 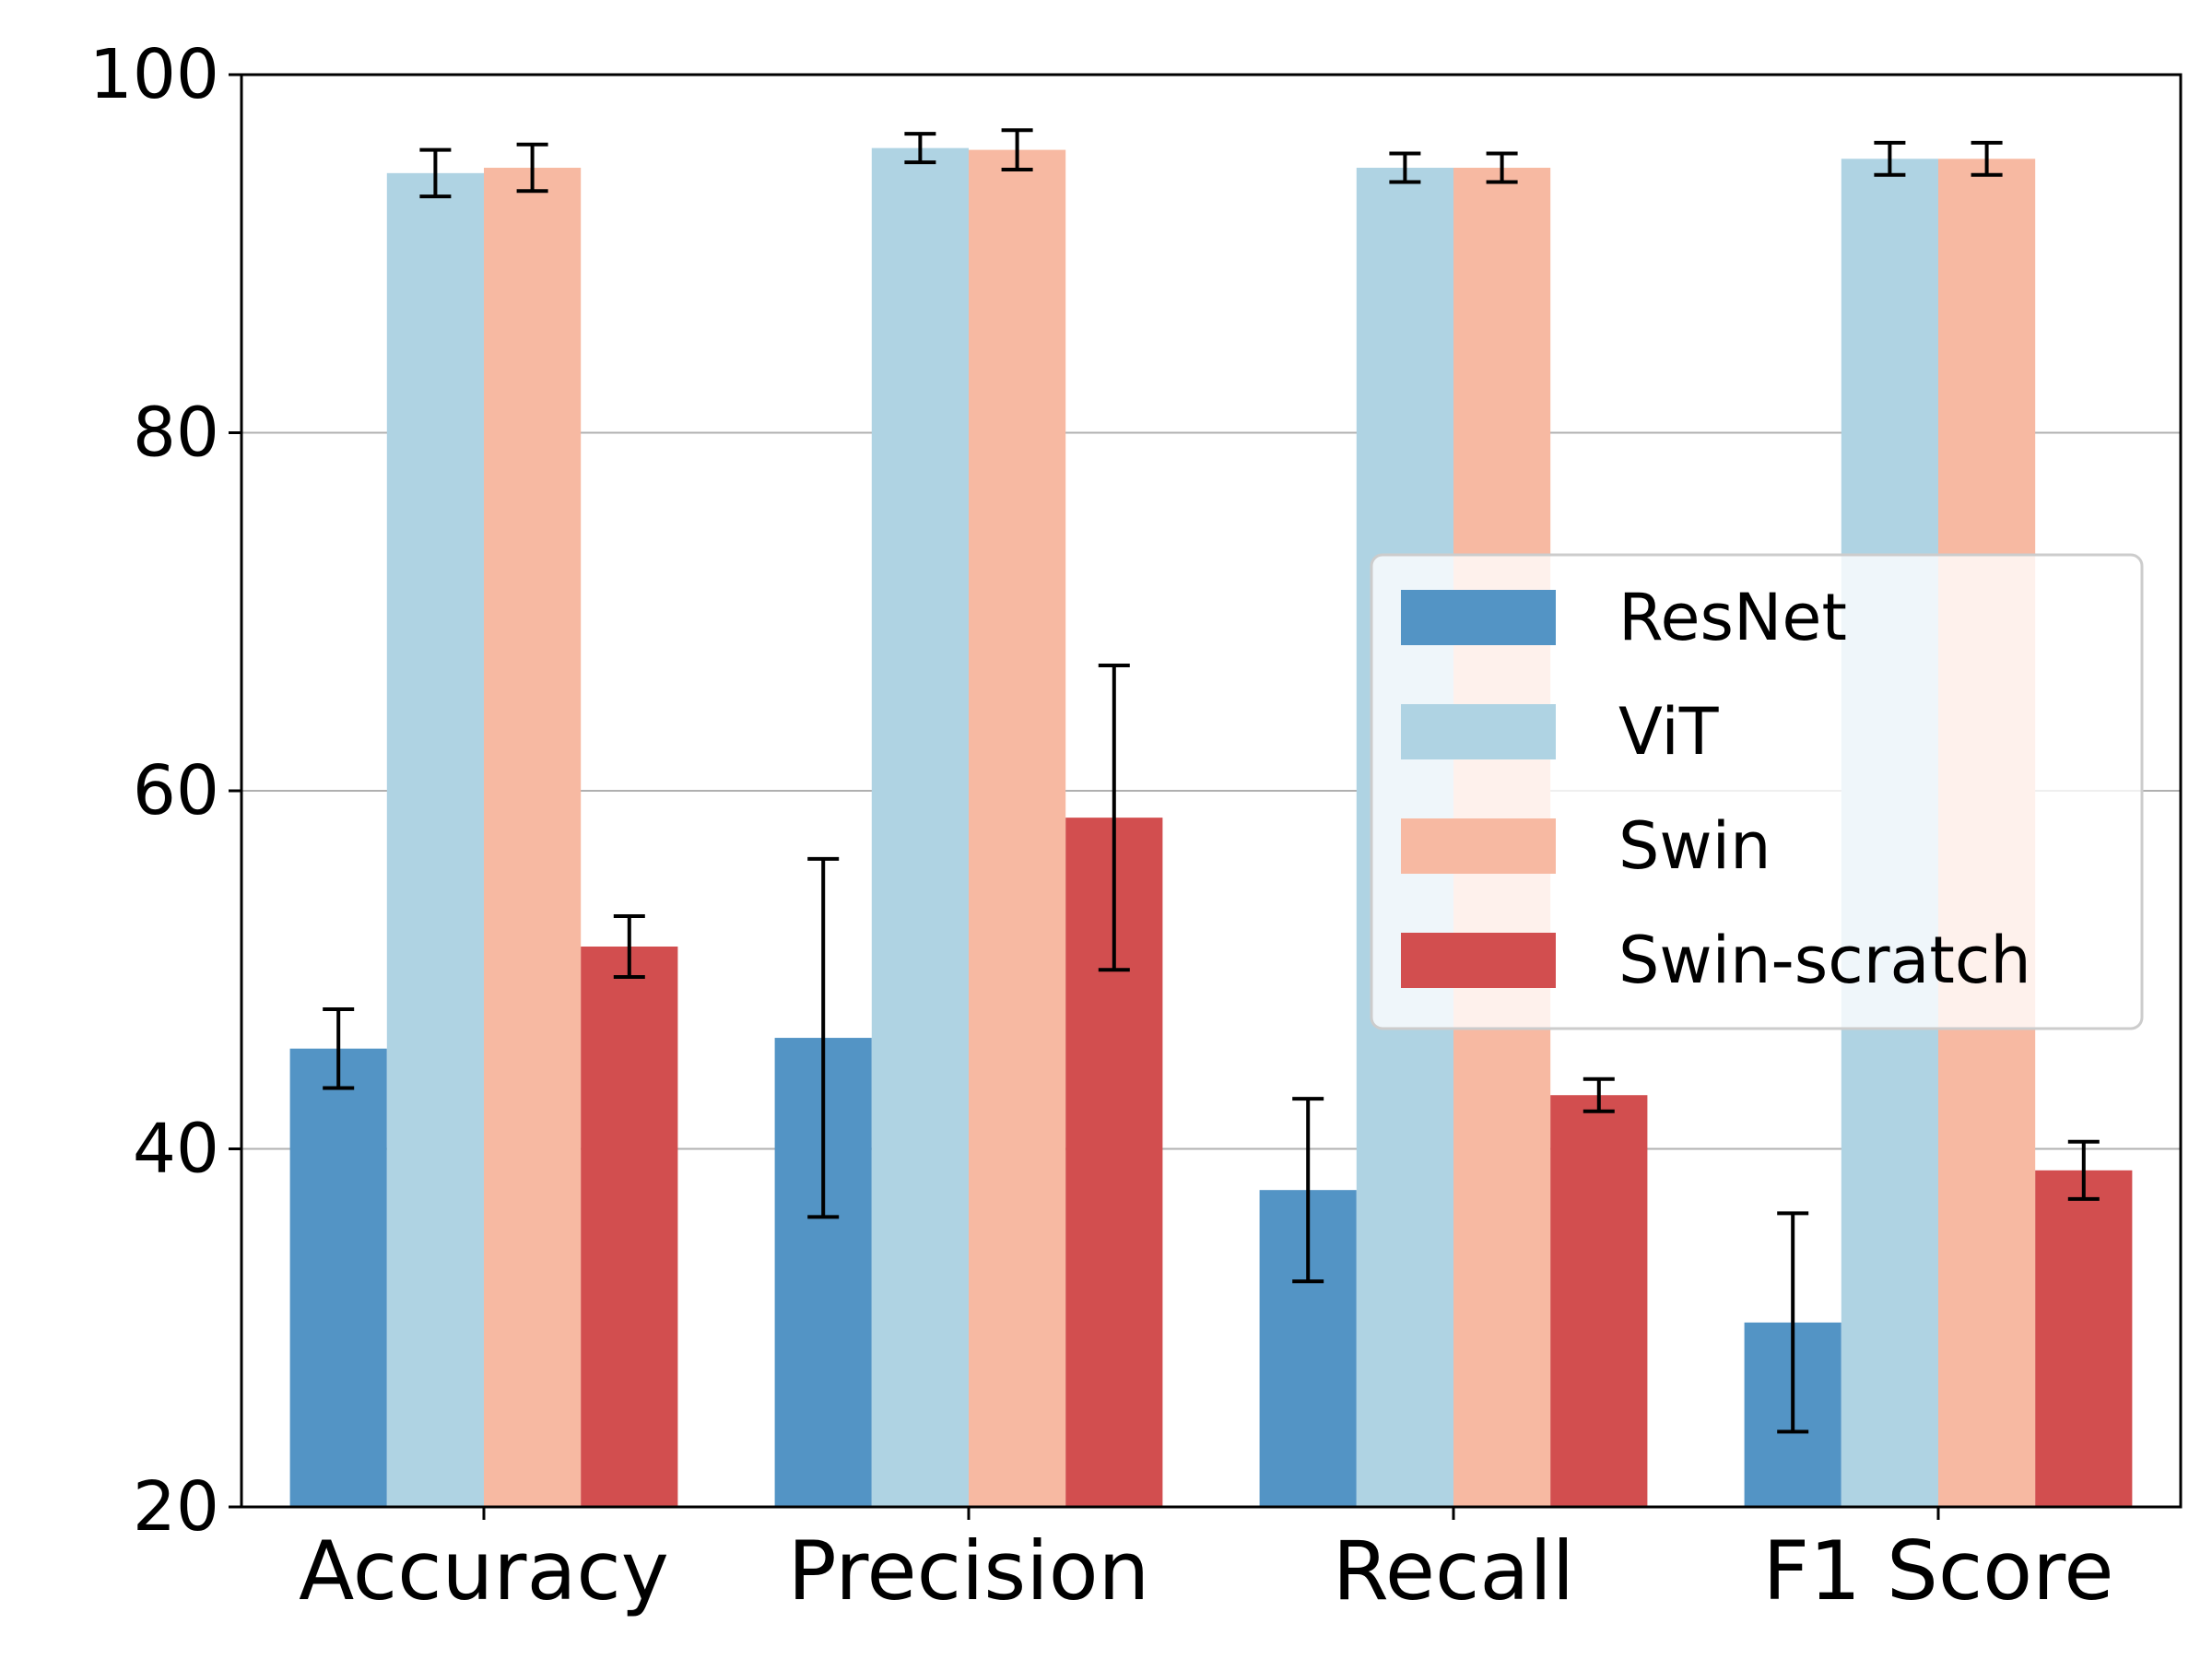 I want to click on legend-label: ResNet, so click(x=1732, y=617).